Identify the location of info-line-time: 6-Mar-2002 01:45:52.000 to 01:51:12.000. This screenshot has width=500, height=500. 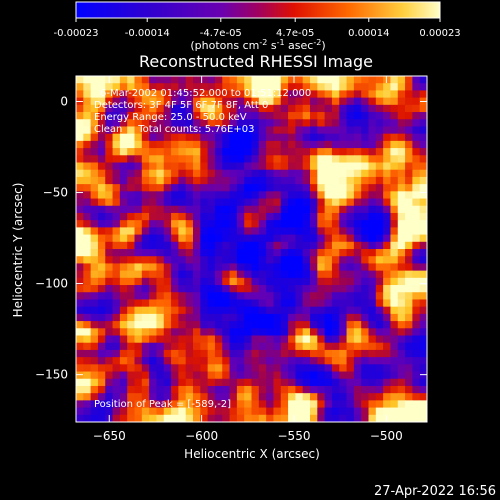
(205, 93).